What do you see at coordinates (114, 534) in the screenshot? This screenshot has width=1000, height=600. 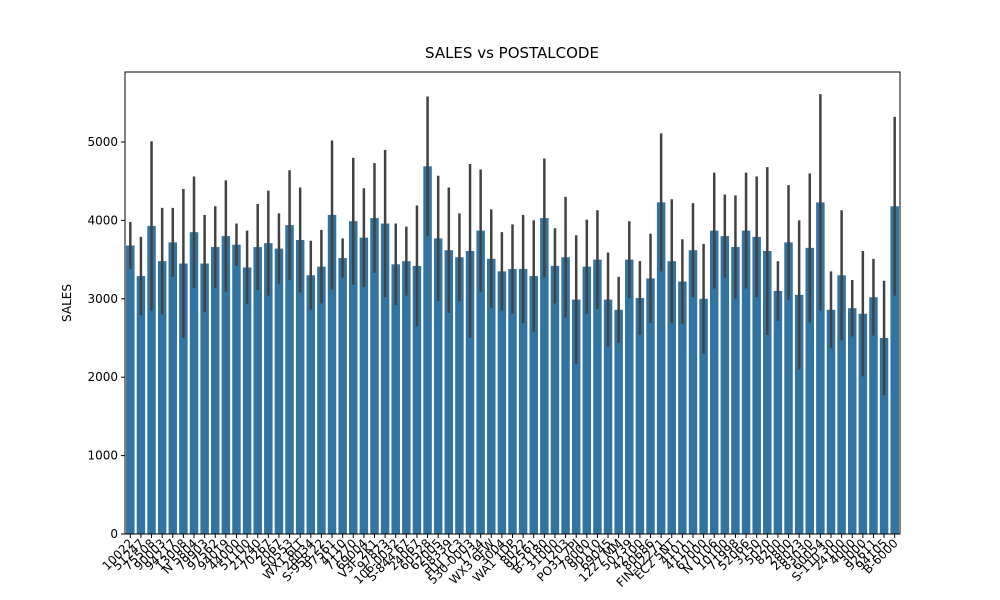 I see `y-tick-label: 0` at bounding box center [114, 534].